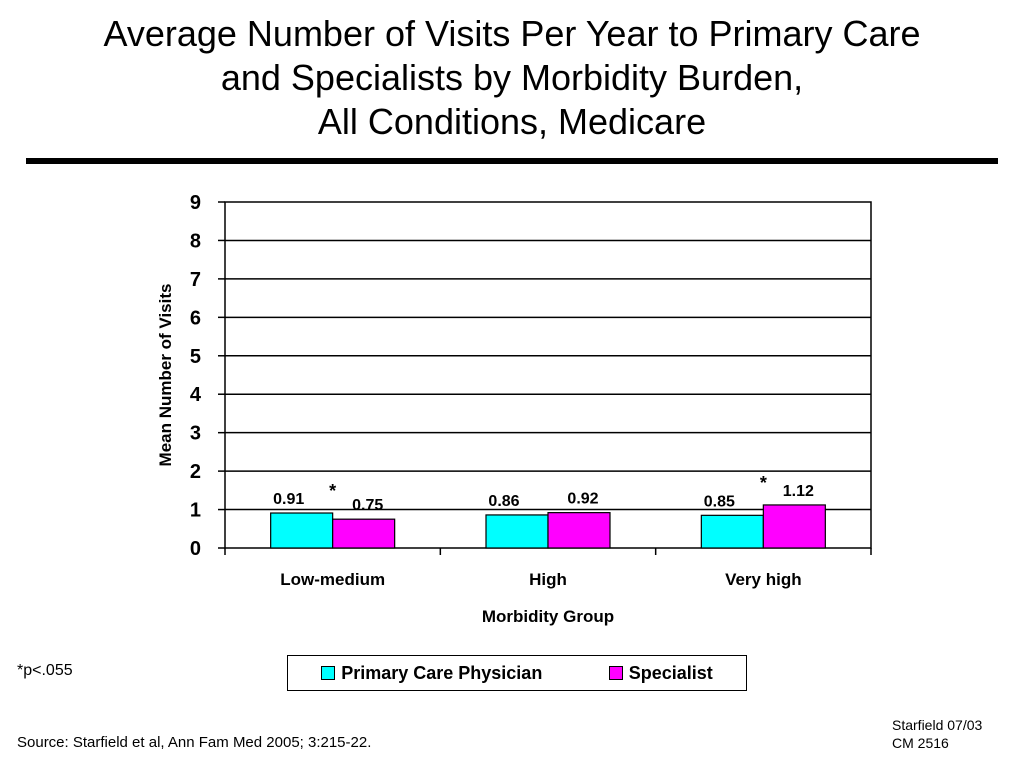 The width and height of the screenshot is (1024, 768). What do you see at coordinates (195, 511) in the screenshot?
I see `y-tick-label-1: 1` at bounding box center [195, 511].